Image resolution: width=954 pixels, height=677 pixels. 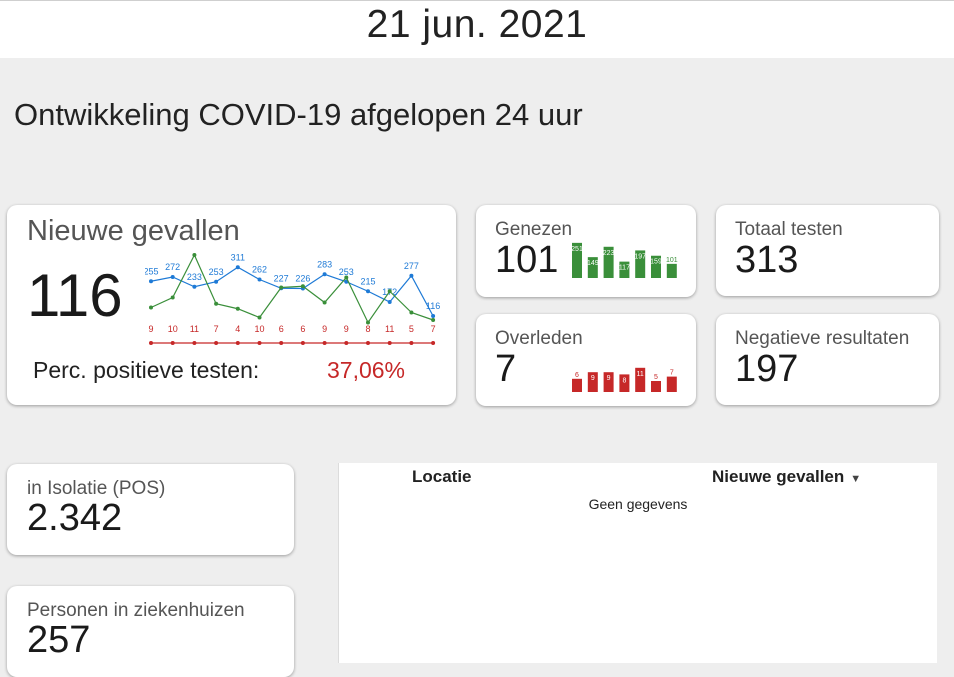 I want to click on data-label: 227, so click(x=281, y=278).